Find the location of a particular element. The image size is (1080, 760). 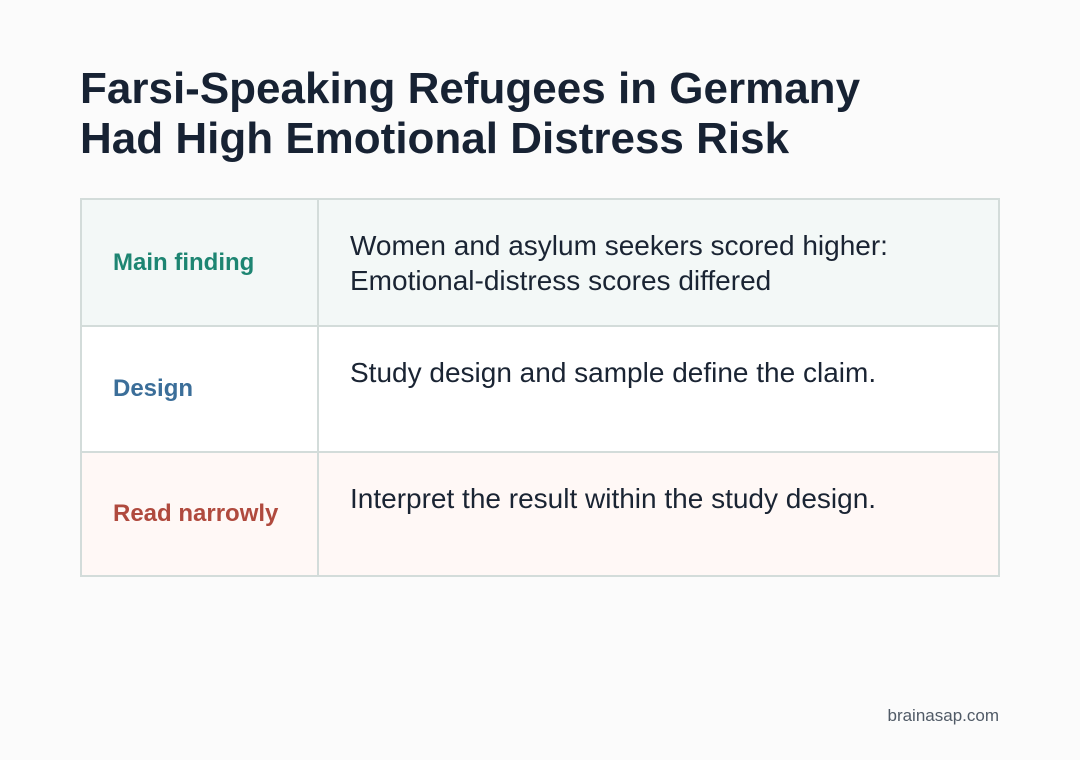

row-label-design: Design is located at coordinates (200, 389).